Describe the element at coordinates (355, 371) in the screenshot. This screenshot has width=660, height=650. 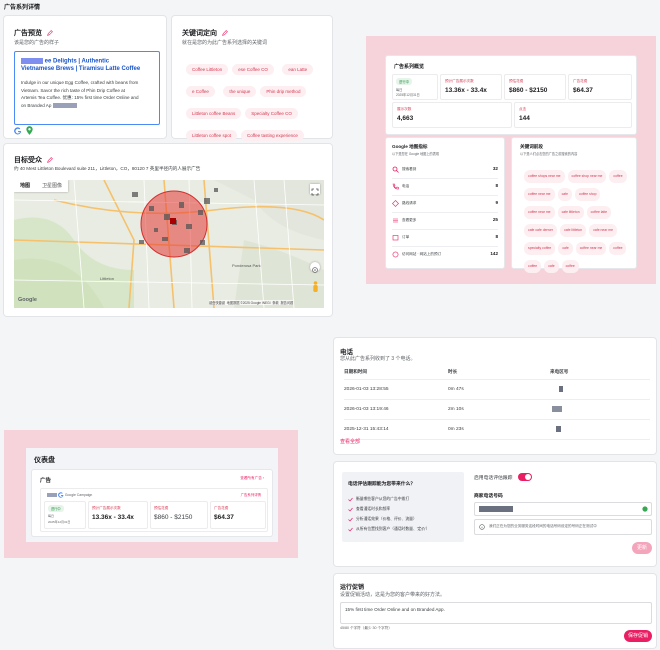
I see `col-date: 日期和时间` at that location.